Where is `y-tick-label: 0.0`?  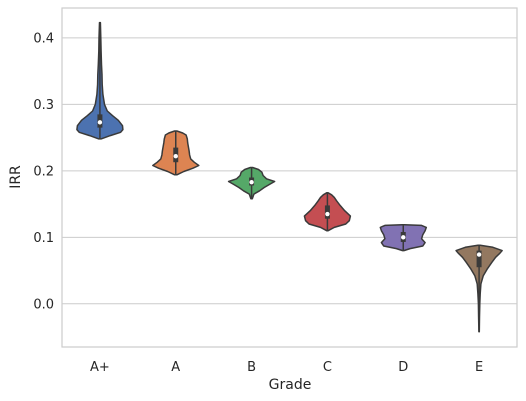
y-tick-label: 0.0 is located at coordinates (43, 304).